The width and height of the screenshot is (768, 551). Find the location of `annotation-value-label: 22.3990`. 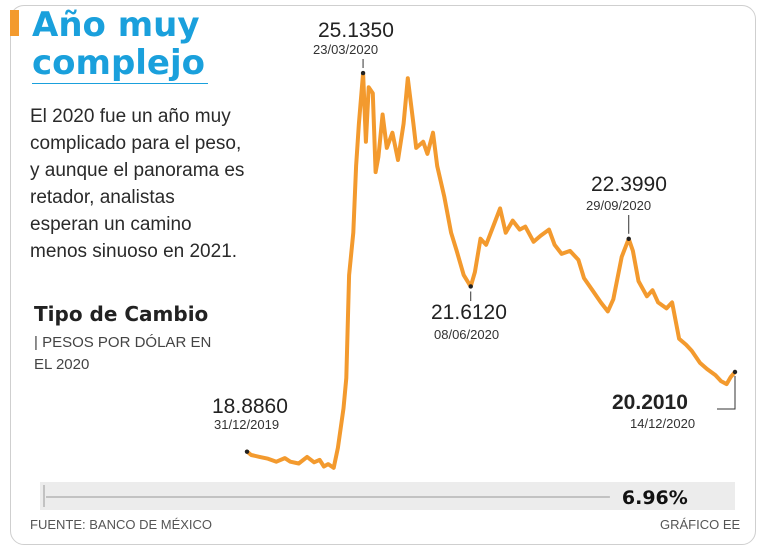

annotation-value-label: 22.3990 is located at coordinates (629, 184).